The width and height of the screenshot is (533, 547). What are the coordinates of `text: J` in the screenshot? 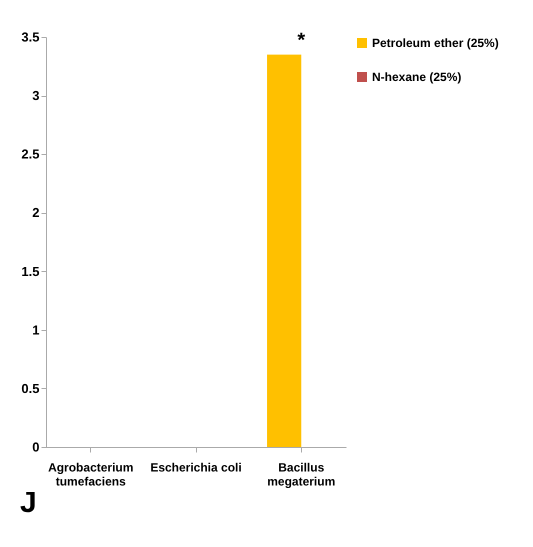 It's located at (28, 502).